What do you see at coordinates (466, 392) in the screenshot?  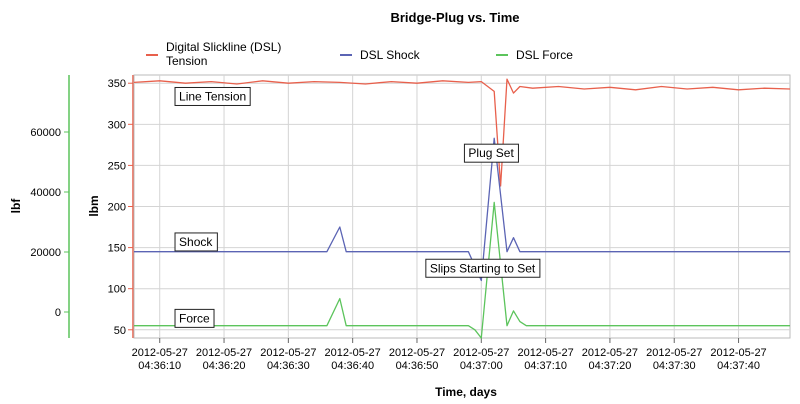 I see `x-axis-label: Time, days` at bounding box center [466, 392].